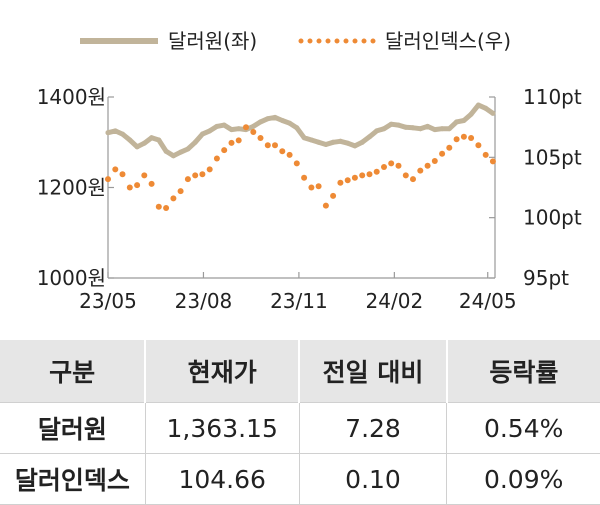 Image resolution: width=600 pixels, height=505 pixels. I want to click on right-axis-tick-label: 105pt, so click(552, 157).